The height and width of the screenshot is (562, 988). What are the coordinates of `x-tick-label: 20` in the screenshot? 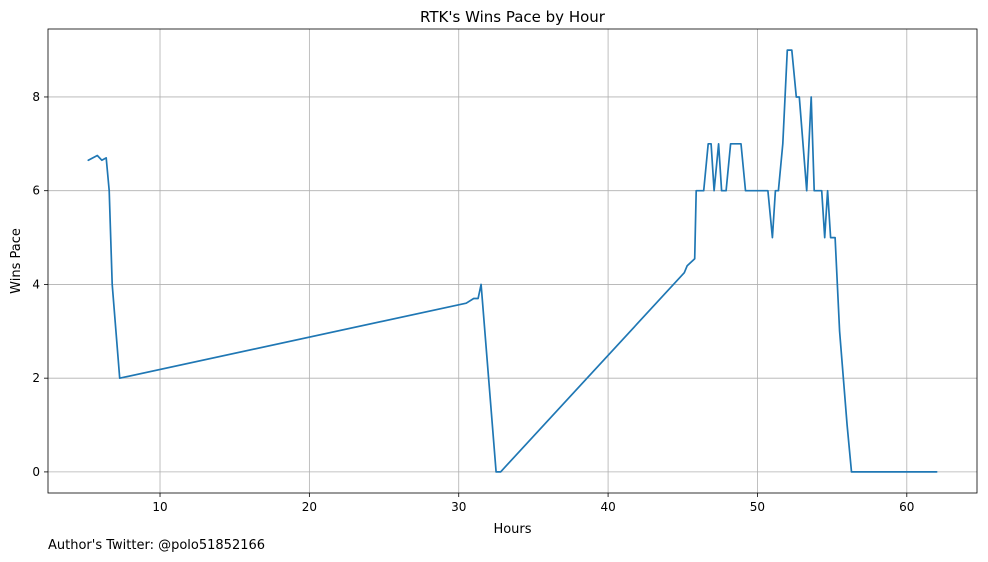 It's located at (309, 507).